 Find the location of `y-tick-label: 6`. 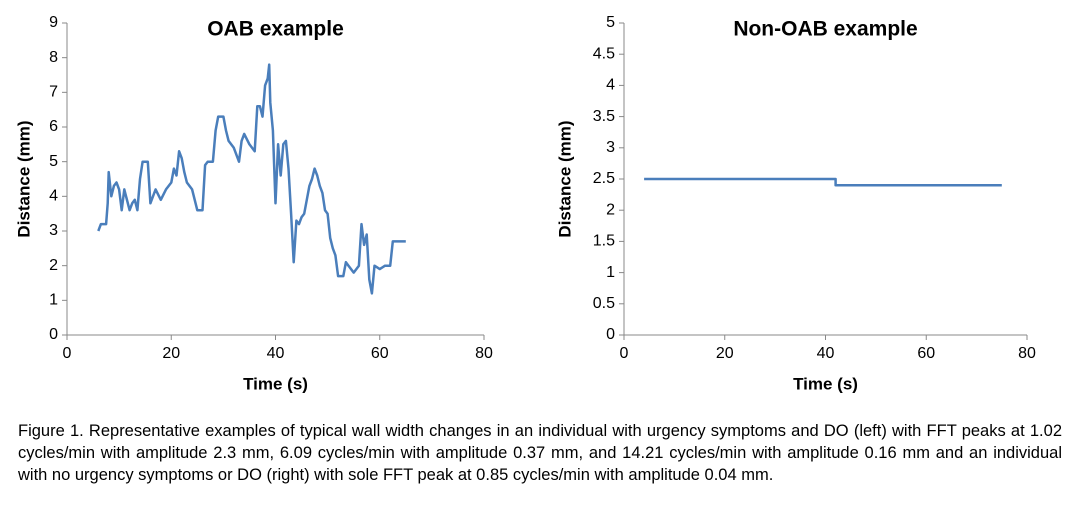

y-tick-label: 6 is located at coordinates (53, 126).